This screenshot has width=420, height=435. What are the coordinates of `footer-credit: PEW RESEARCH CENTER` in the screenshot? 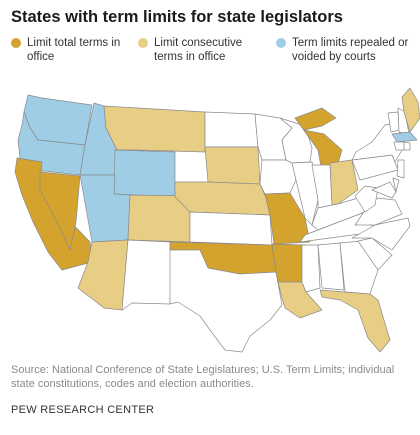 It's located at (83, 410).